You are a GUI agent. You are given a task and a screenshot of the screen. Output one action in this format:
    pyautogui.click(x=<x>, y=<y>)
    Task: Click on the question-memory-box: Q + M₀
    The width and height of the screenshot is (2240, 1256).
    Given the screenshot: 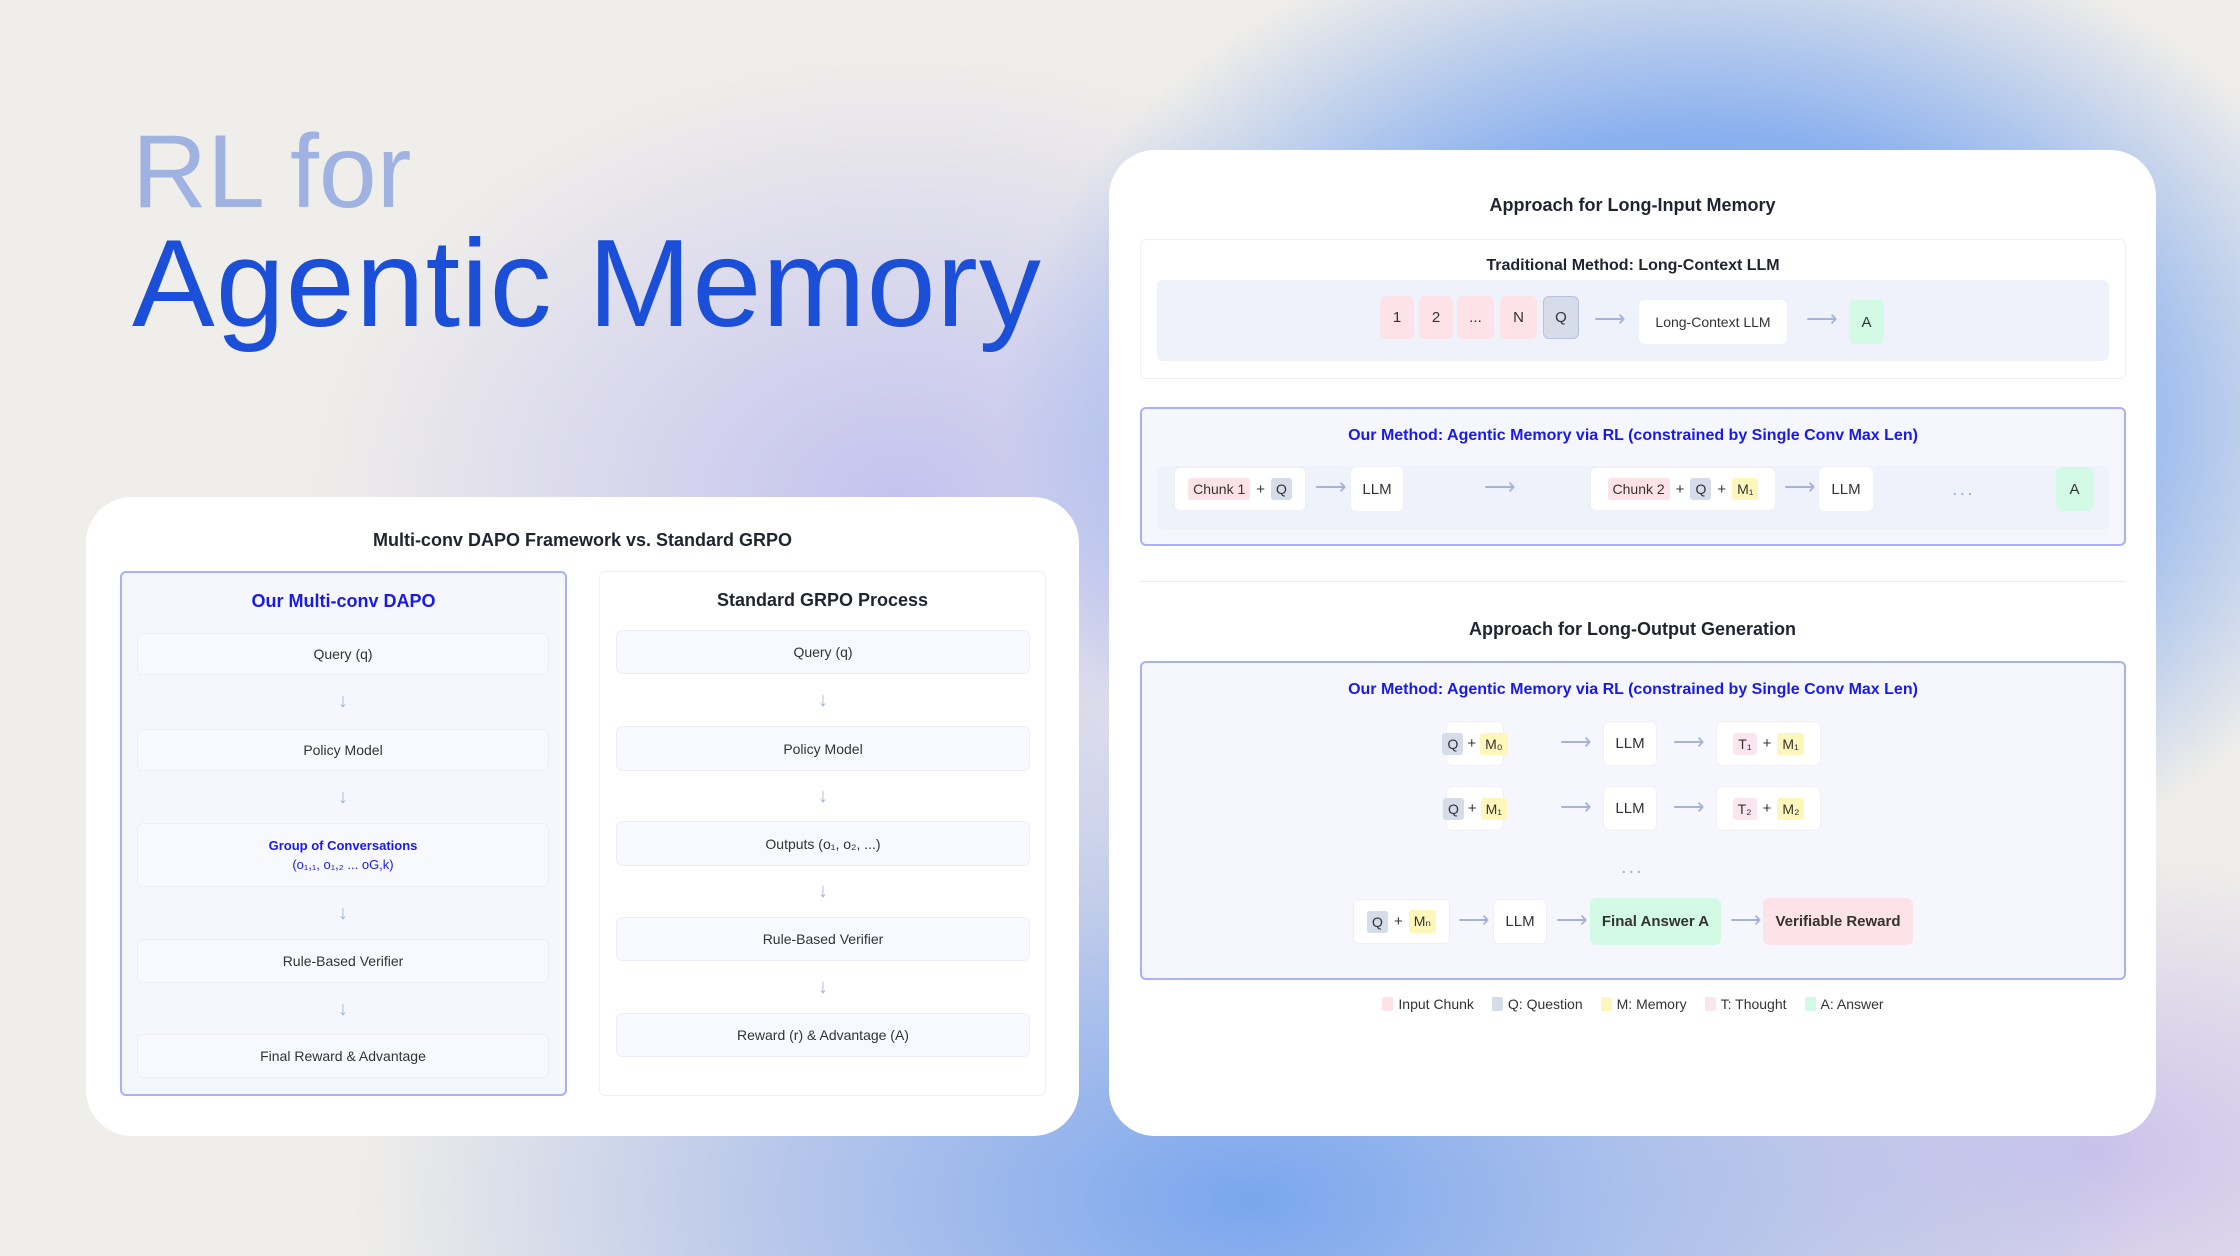 What is the action you would take?
    pyautogui.click(x=1475, y=743)
    